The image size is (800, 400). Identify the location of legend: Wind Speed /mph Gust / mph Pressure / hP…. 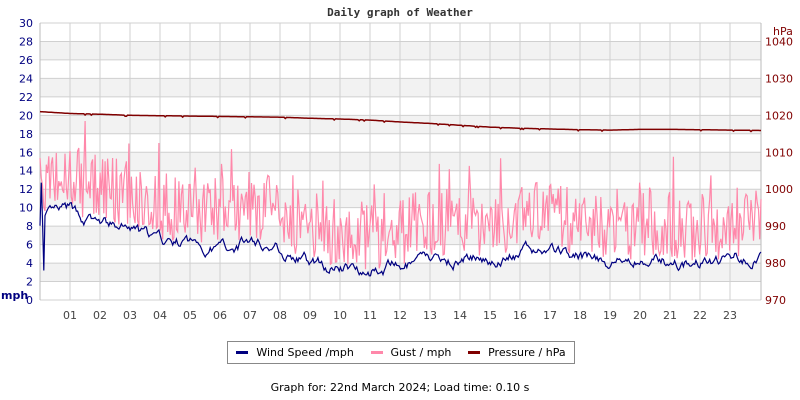
(401, 352).